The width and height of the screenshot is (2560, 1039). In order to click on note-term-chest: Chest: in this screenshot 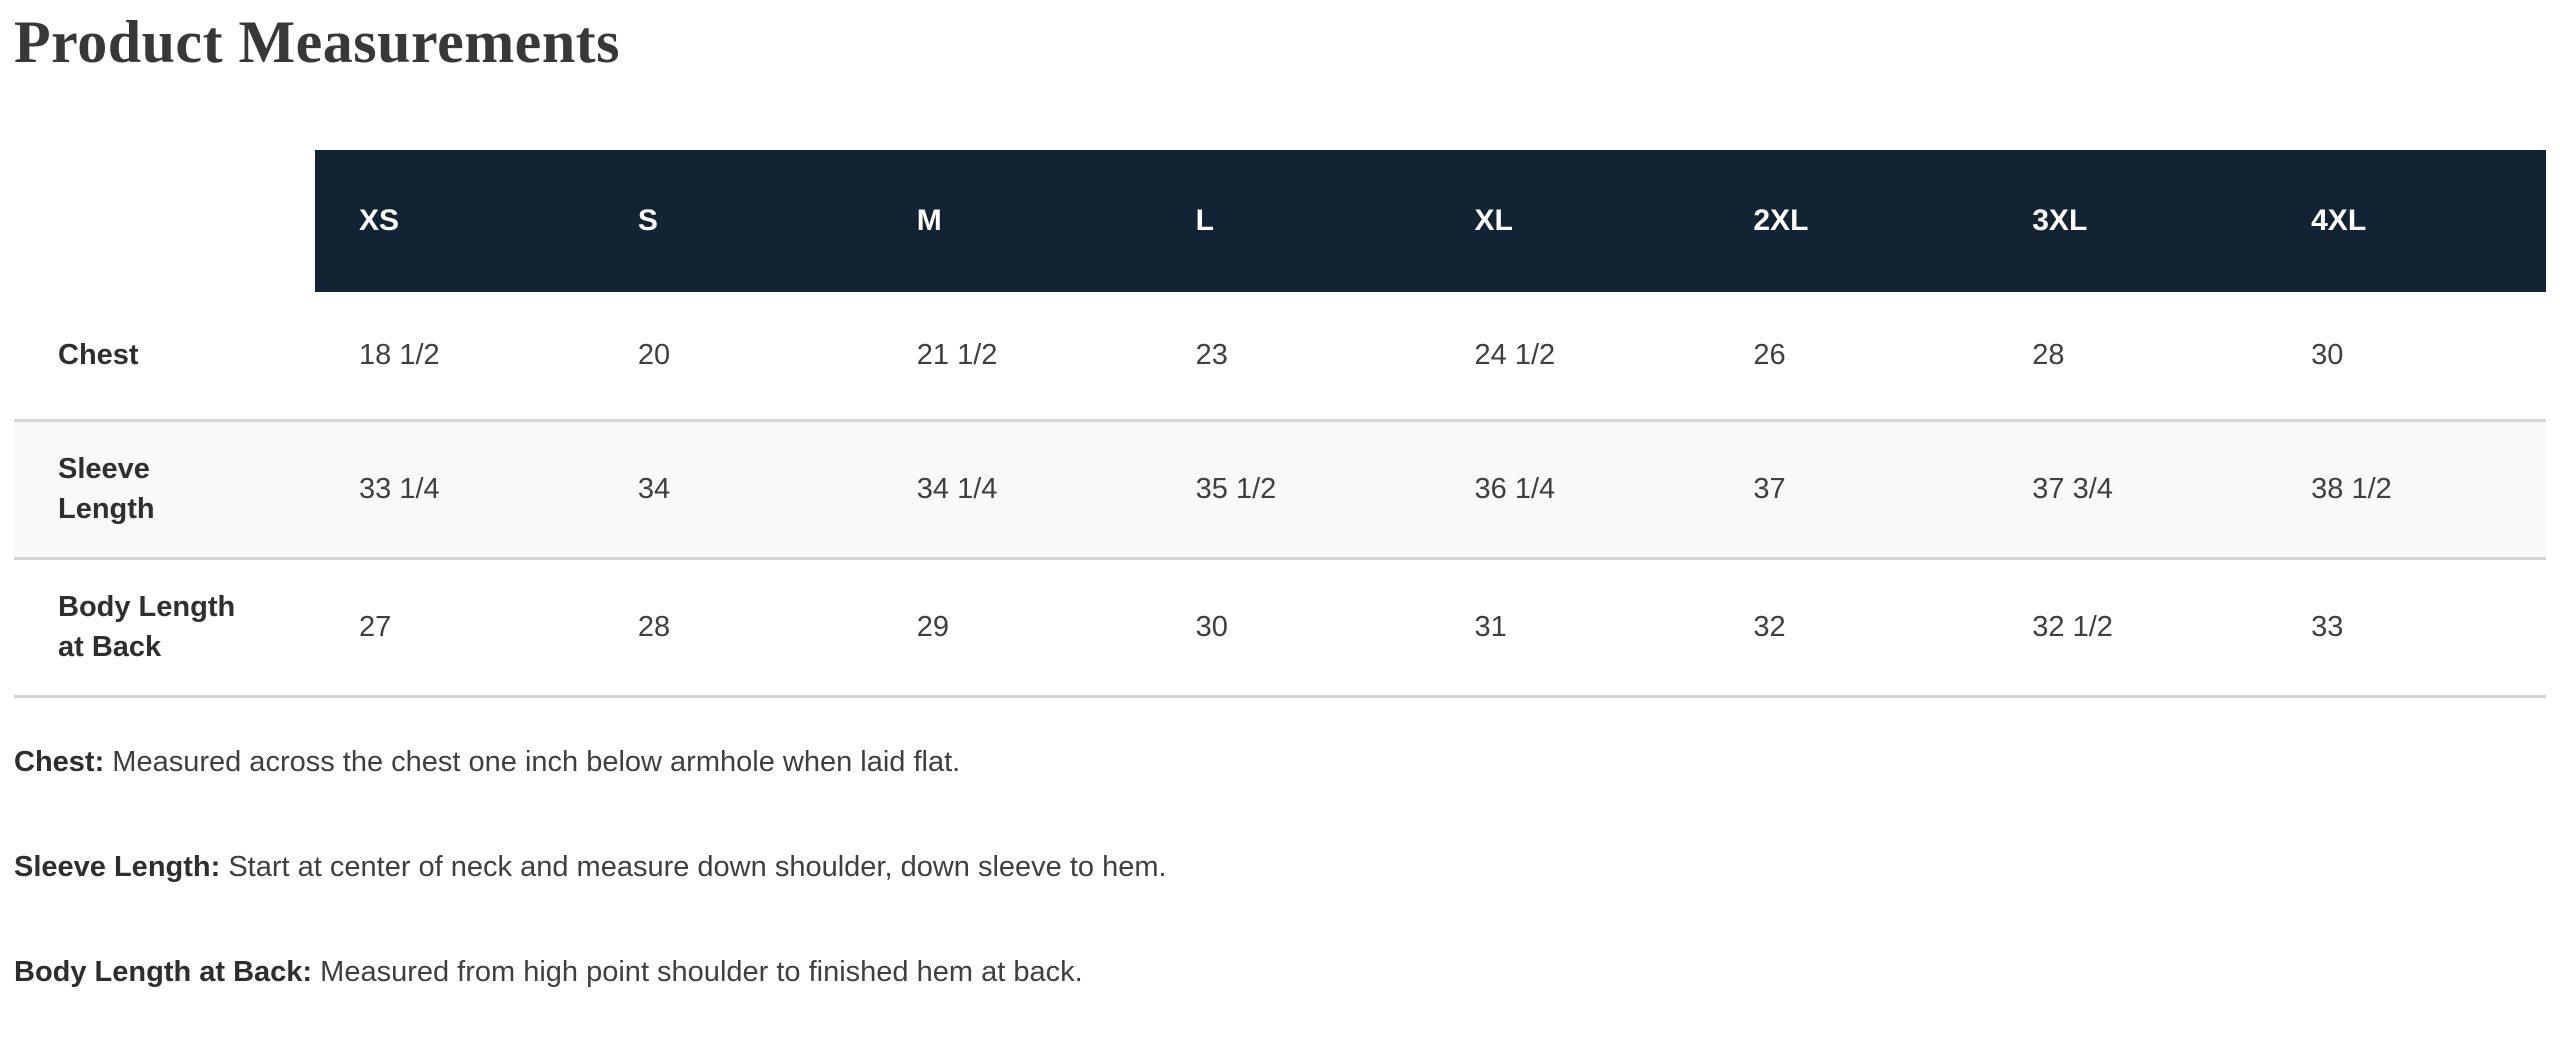, I will do `click(59, 761)`.